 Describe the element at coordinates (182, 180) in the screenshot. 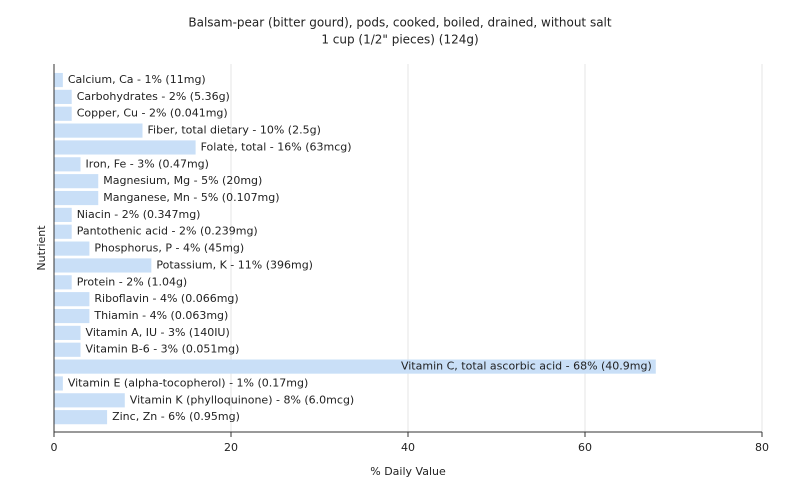

I see `value-label: Magnesium, Mg - 5% (20mg)` at that location.